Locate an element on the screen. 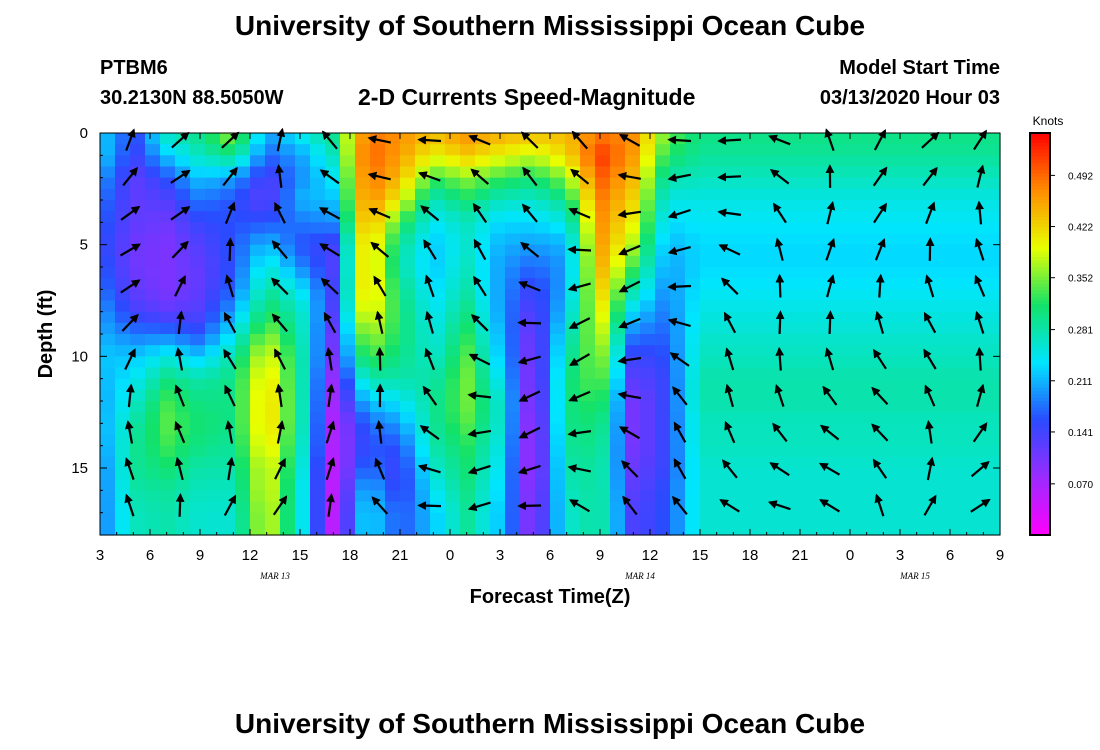  x-tick-label: 21 is located at coordinates (400, 555).